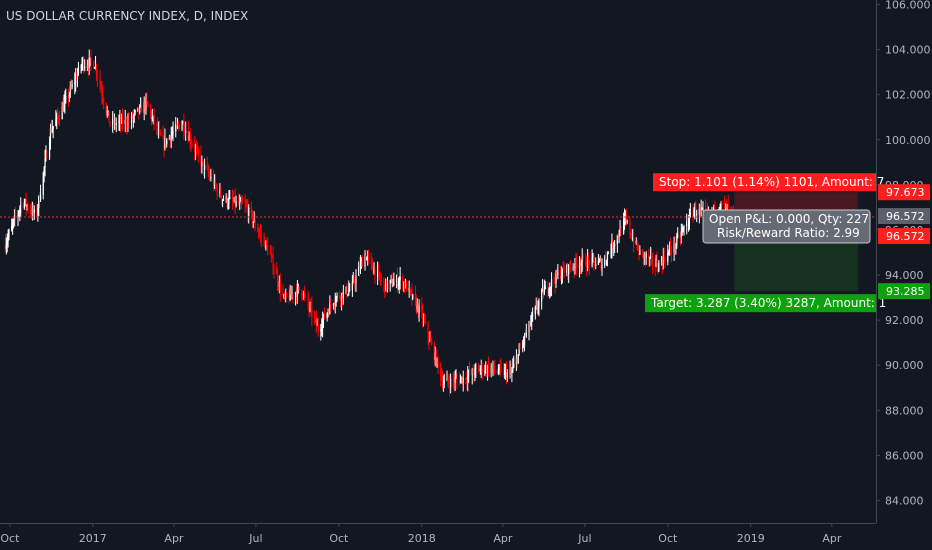 This screenshot has width=932, height=550. Describe the element at coordinates (788, 233) in the screenshot. I see `rr-text: Risk/Reward Ratio: 2.99` at that location.